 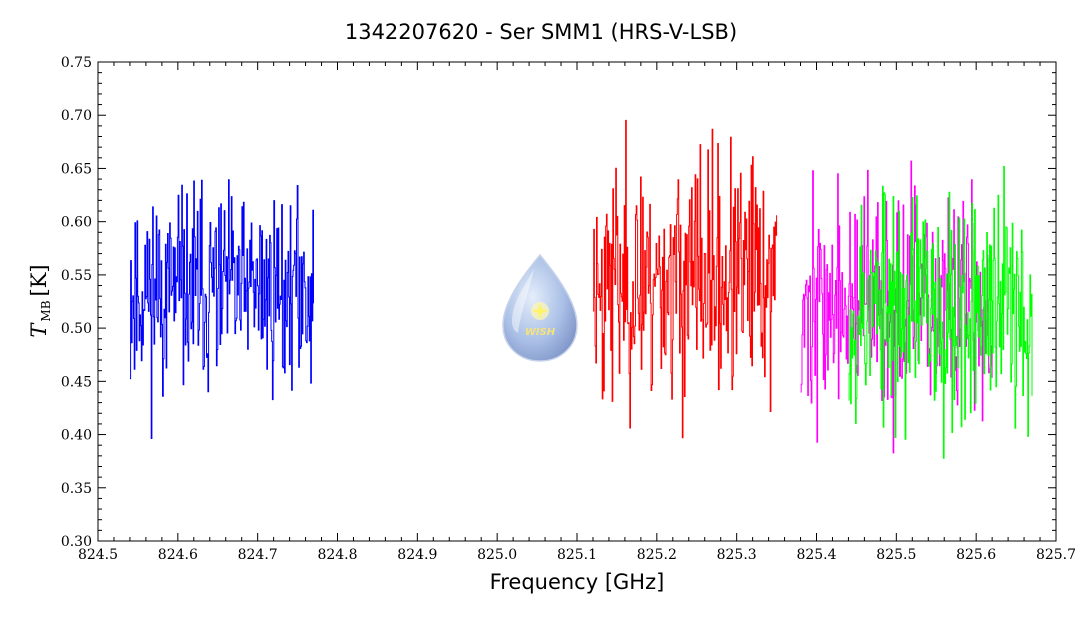 What do you see at coordinates (76, 382) in the screenshot?
I see `y-tick-label: 0.45` at bounding box center [76, 382].